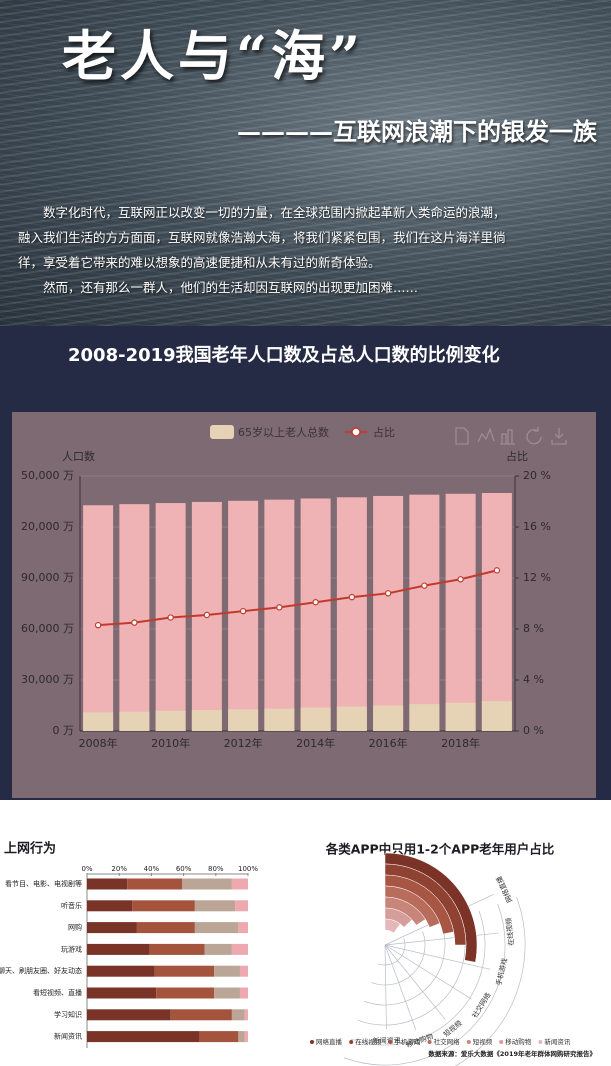 The height and width of the screenshot is (1066, 611). Describe the element at coordinates (298, 598) in the screenshot. I see `line` at that location.